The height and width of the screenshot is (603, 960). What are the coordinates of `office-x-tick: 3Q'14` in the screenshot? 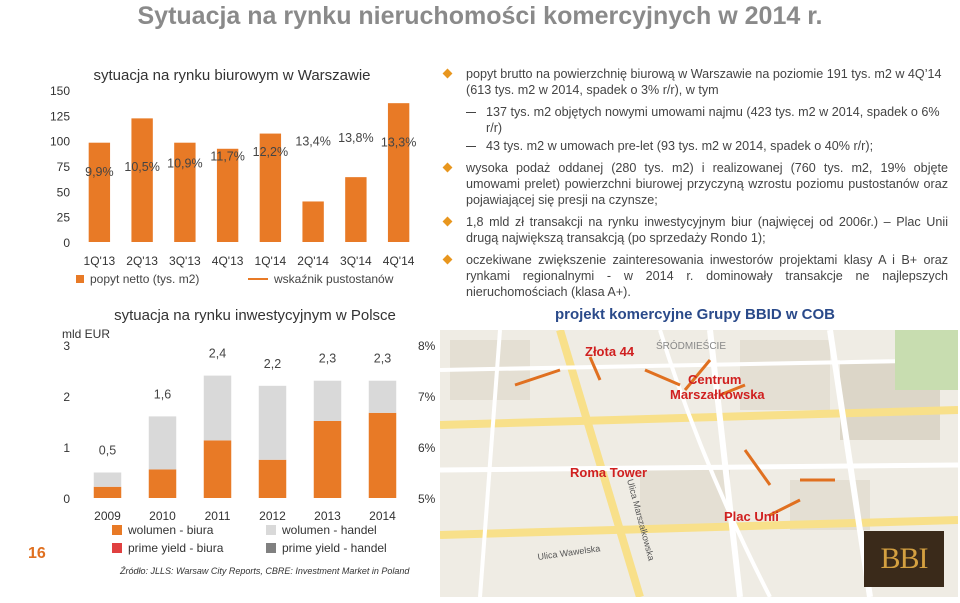 It's located at (356, 261).